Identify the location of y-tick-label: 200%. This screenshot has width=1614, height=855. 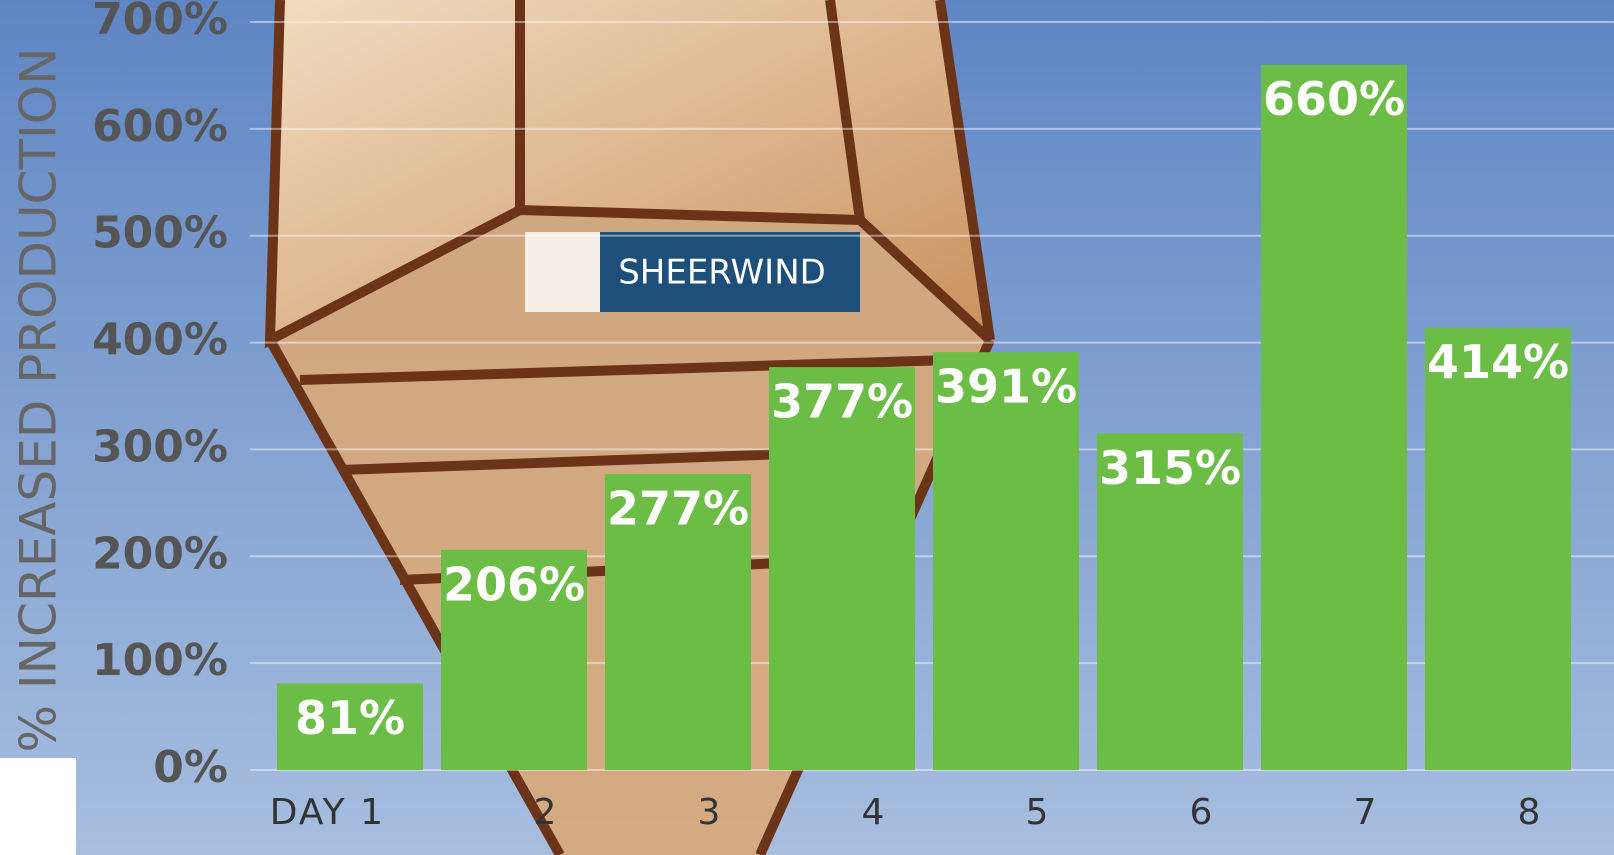
(160, 553).